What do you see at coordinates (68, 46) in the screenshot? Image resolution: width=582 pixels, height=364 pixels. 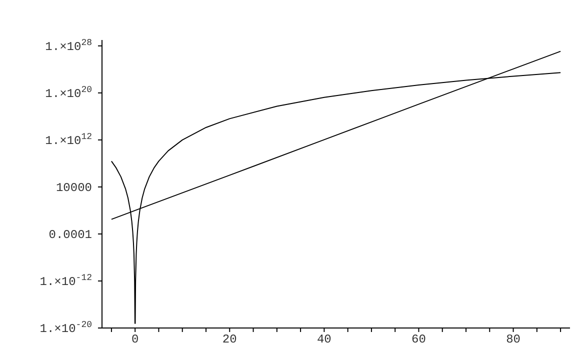 I see `y-tick-label: 1.×10$^{28}$` at bounding box center [68, 46].